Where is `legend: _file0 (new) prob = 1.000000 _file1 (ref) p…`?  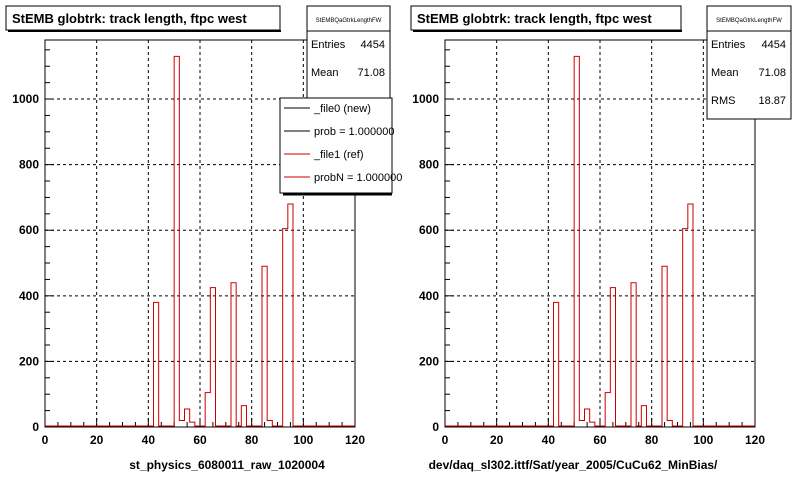 legend: _file0 (new) prob = 1.000000 _file1 (ref) p… is located at coordinates (340, 146).